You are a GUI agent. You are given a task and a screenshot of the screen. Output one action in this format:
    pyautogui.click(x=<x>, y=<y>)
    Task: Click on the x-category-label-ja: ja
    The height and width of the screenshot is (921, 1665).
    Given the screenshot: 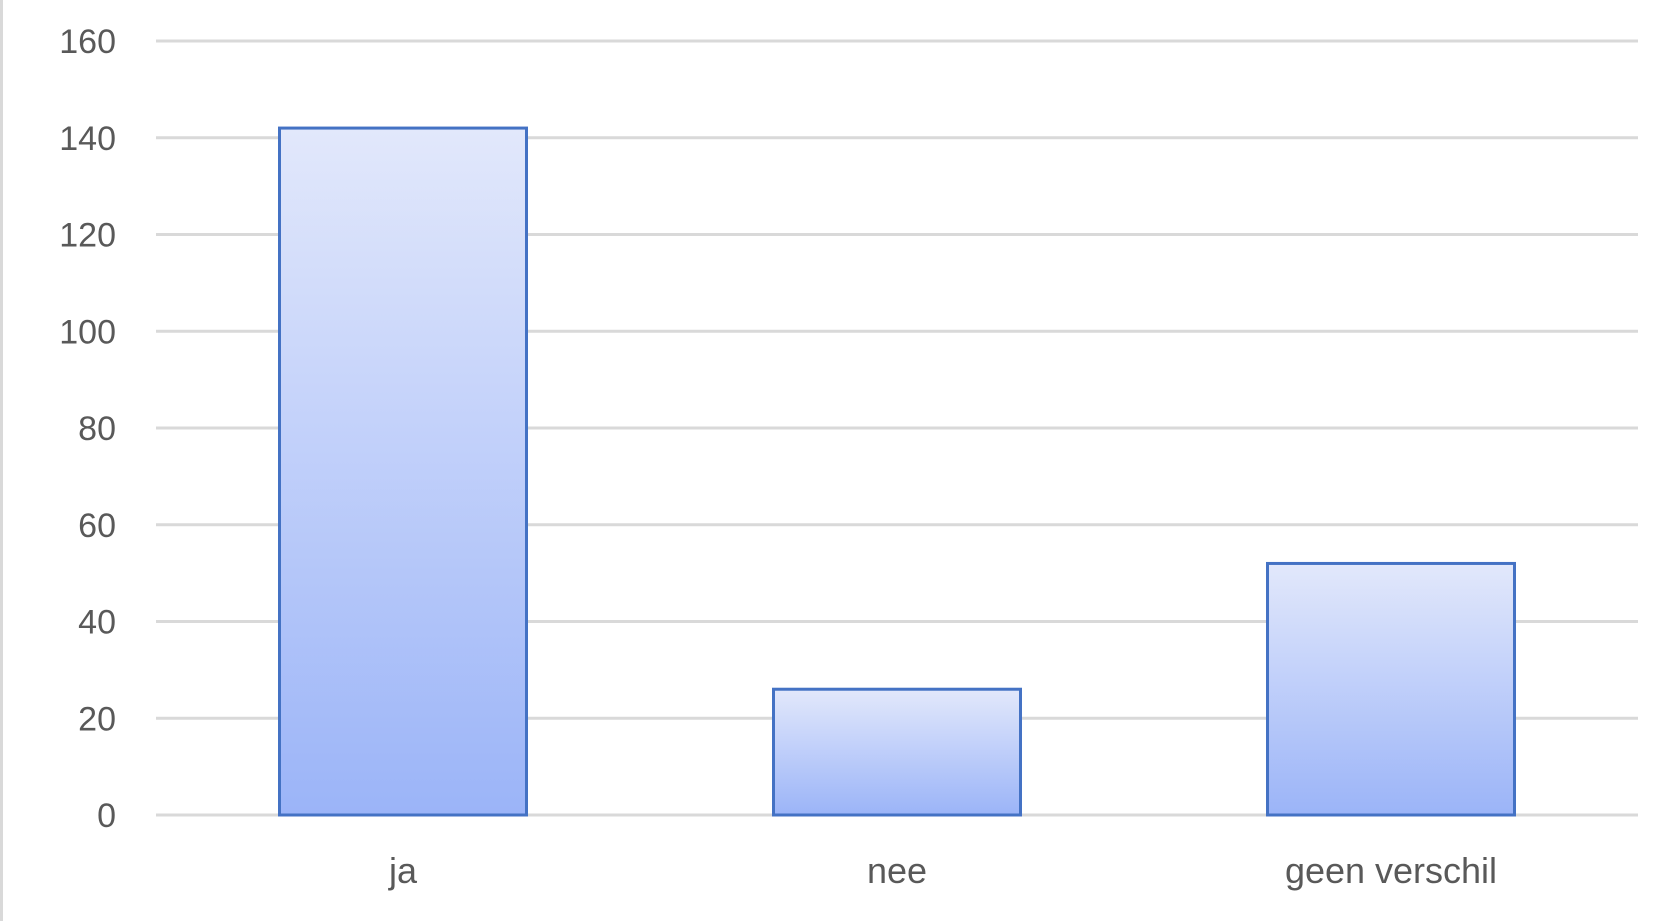 What is the action you would take?
    pyautogui.click(x=403, y=870)
    